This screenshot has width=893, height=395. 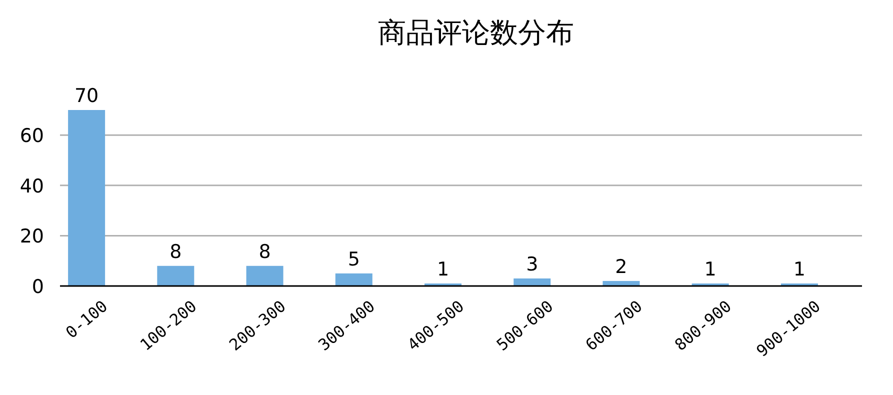 I want to click on y-tick-label: 0, so click(x=38, y=287).